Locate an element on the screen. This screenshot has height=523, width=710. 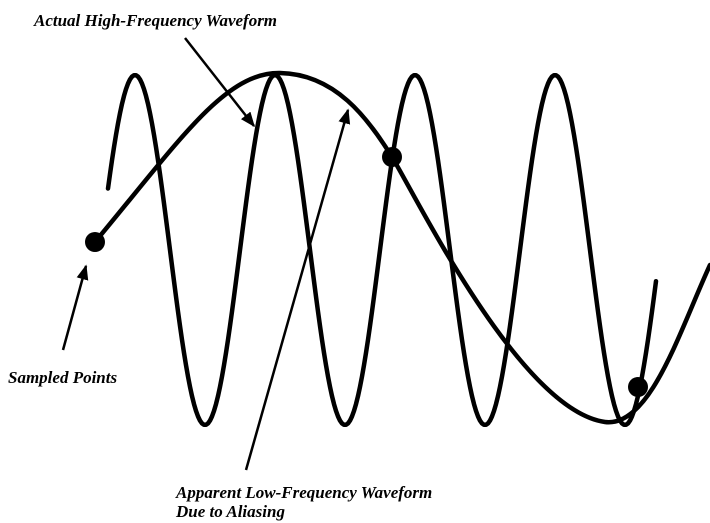
label-apparent: Due to Aliasing is located at coordinates (230, 511).